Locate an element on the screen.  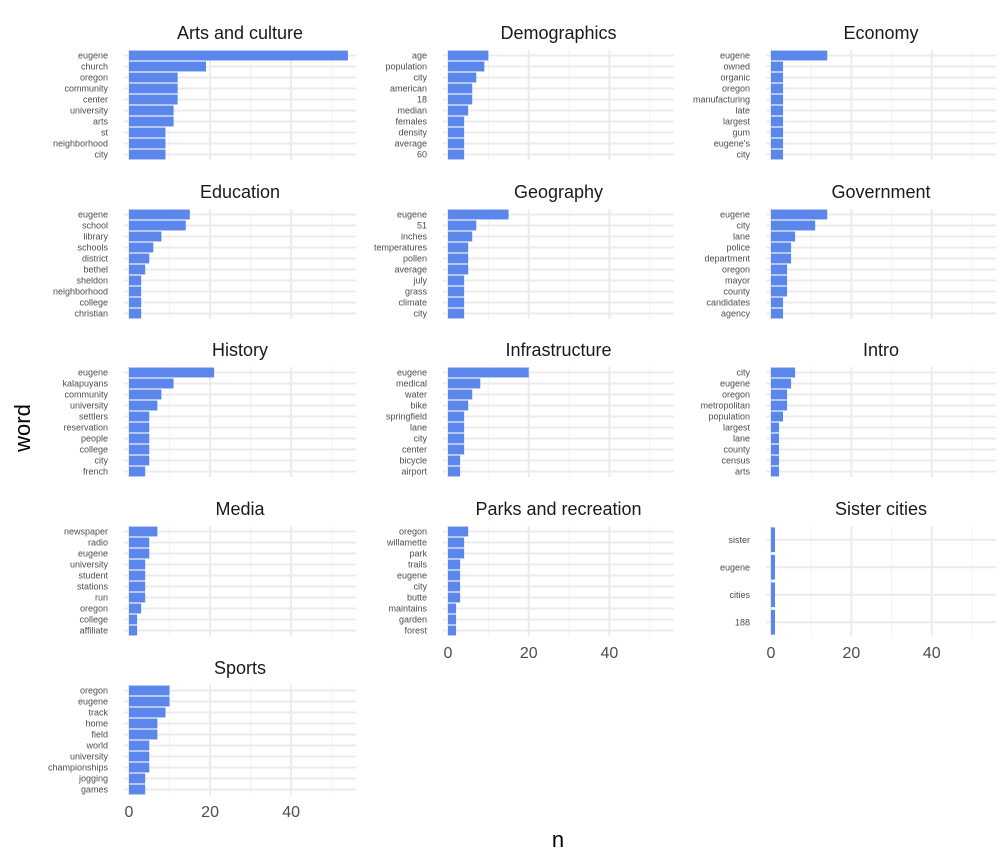
category-label: average is located at coordinates (410, 270).